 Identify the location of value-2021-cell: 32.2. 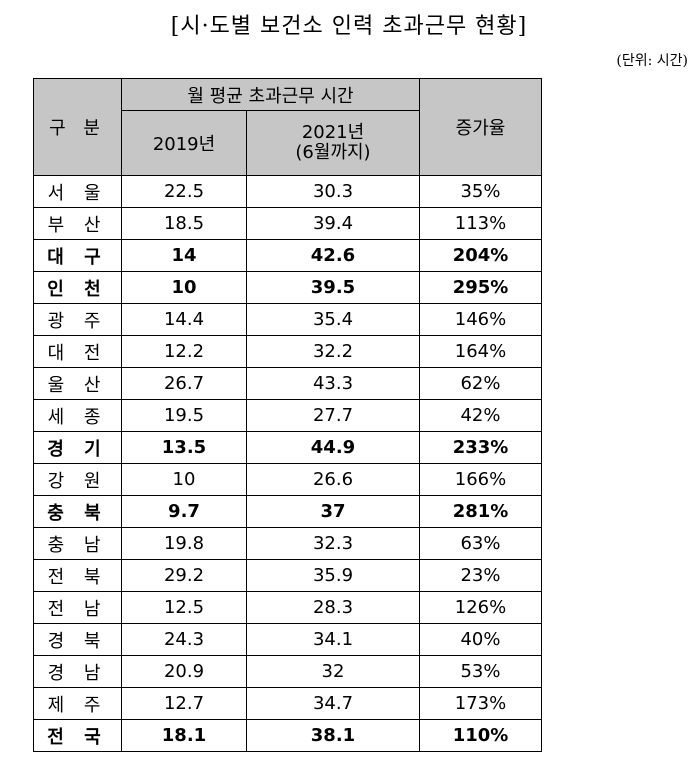
(333, 351).